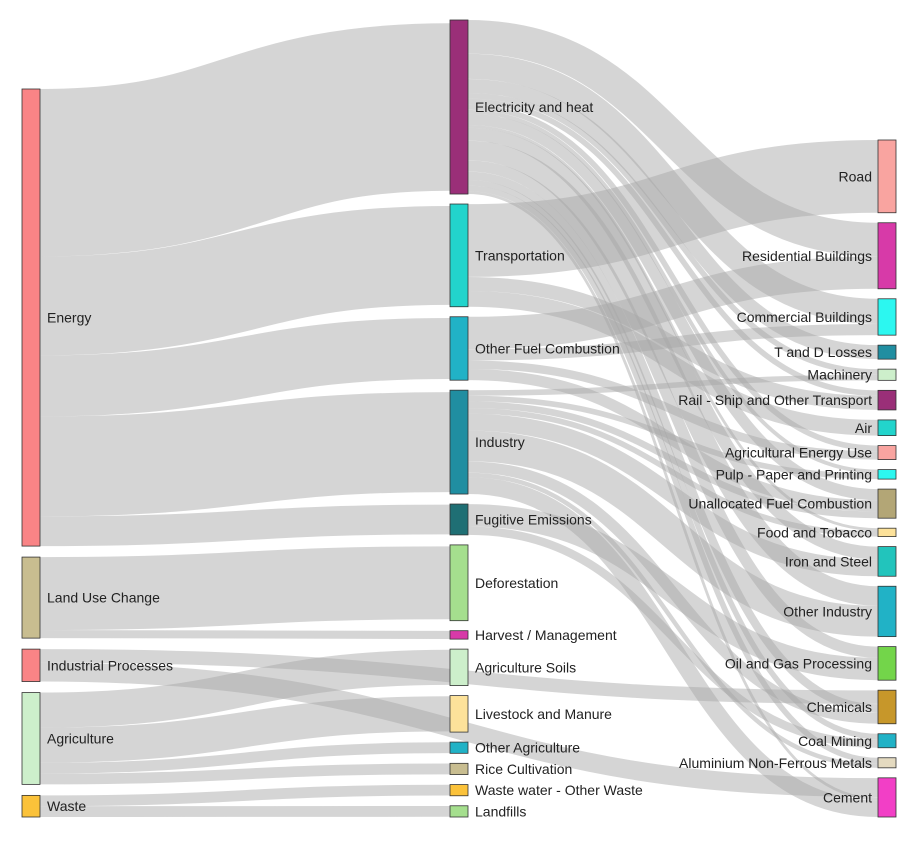  I want to click on label-waste-water-other-waste: Waste water - Other Waste, so click(559, 790).